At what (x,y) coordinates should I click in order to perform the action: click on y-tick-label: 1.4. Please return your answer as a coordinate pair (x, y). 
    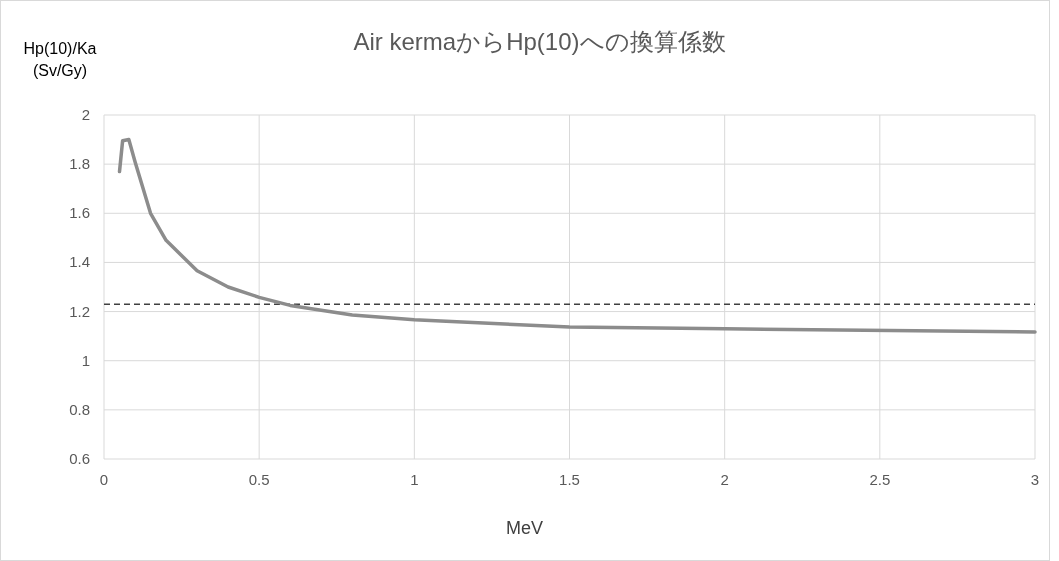
    Looking at the image, I should click on (79, 262).